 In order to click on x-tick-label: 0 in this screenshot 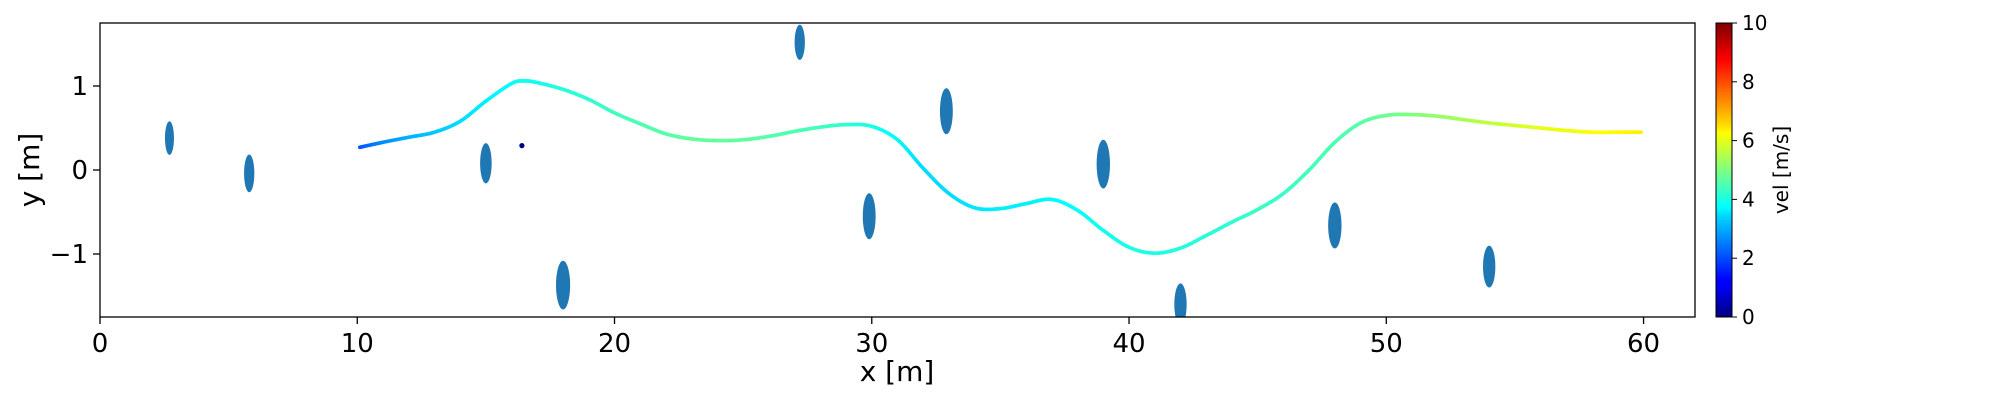, I will do `click(100, 344)`.